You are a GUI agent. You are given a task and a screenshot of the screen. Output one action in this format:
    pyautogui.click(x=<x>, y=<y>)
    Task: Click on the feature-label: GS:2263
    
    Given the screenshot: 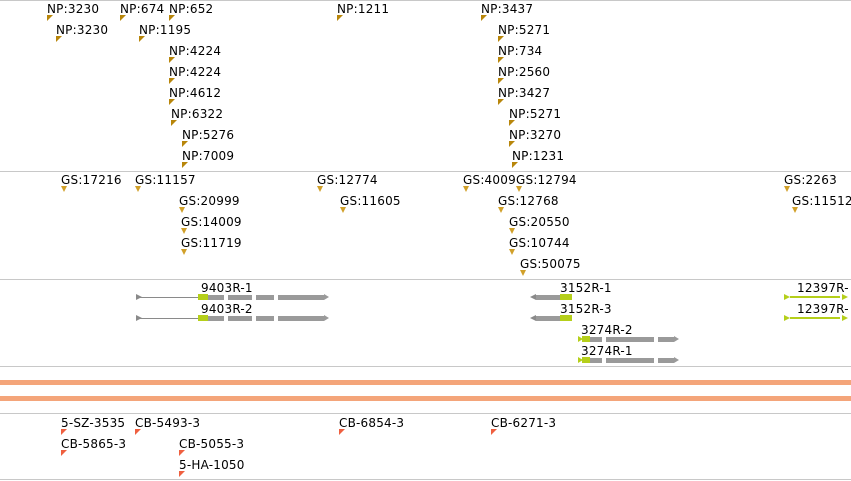 What is the action you would take?
    pyautogui.click(x=810, y=180)
    